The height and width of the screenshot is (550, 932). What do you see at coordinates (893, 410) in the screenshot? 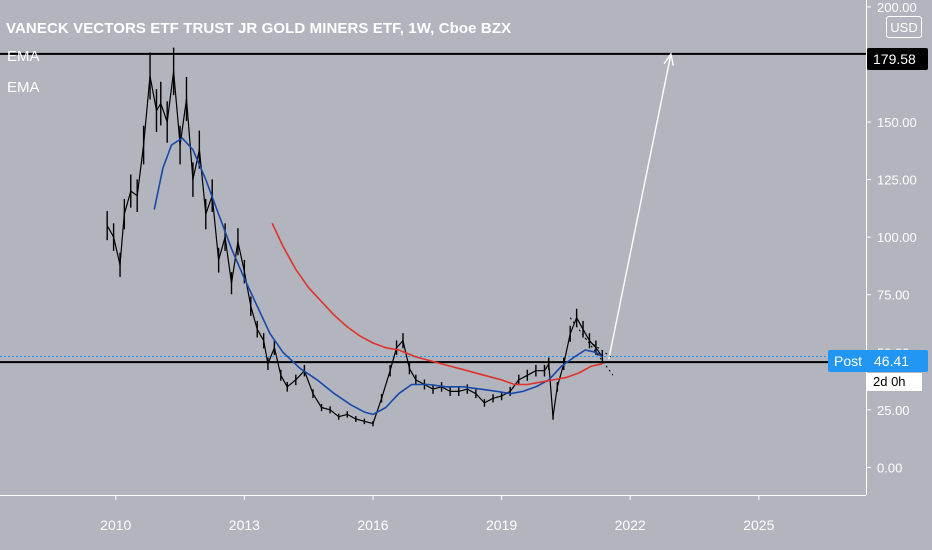
I see `y-tick-label-1: 25.00` at bounding box center [893, 410].